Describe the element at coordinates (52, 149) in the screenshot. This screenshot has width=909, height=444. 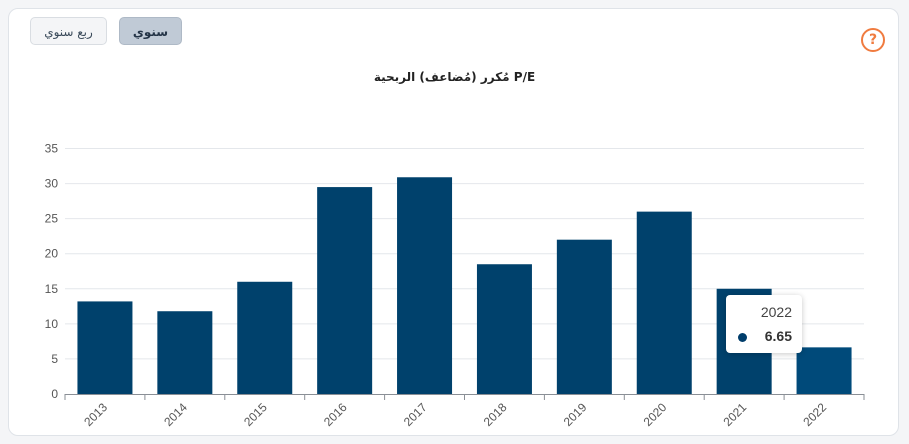
I see `y-tick-label: 35` at that location.